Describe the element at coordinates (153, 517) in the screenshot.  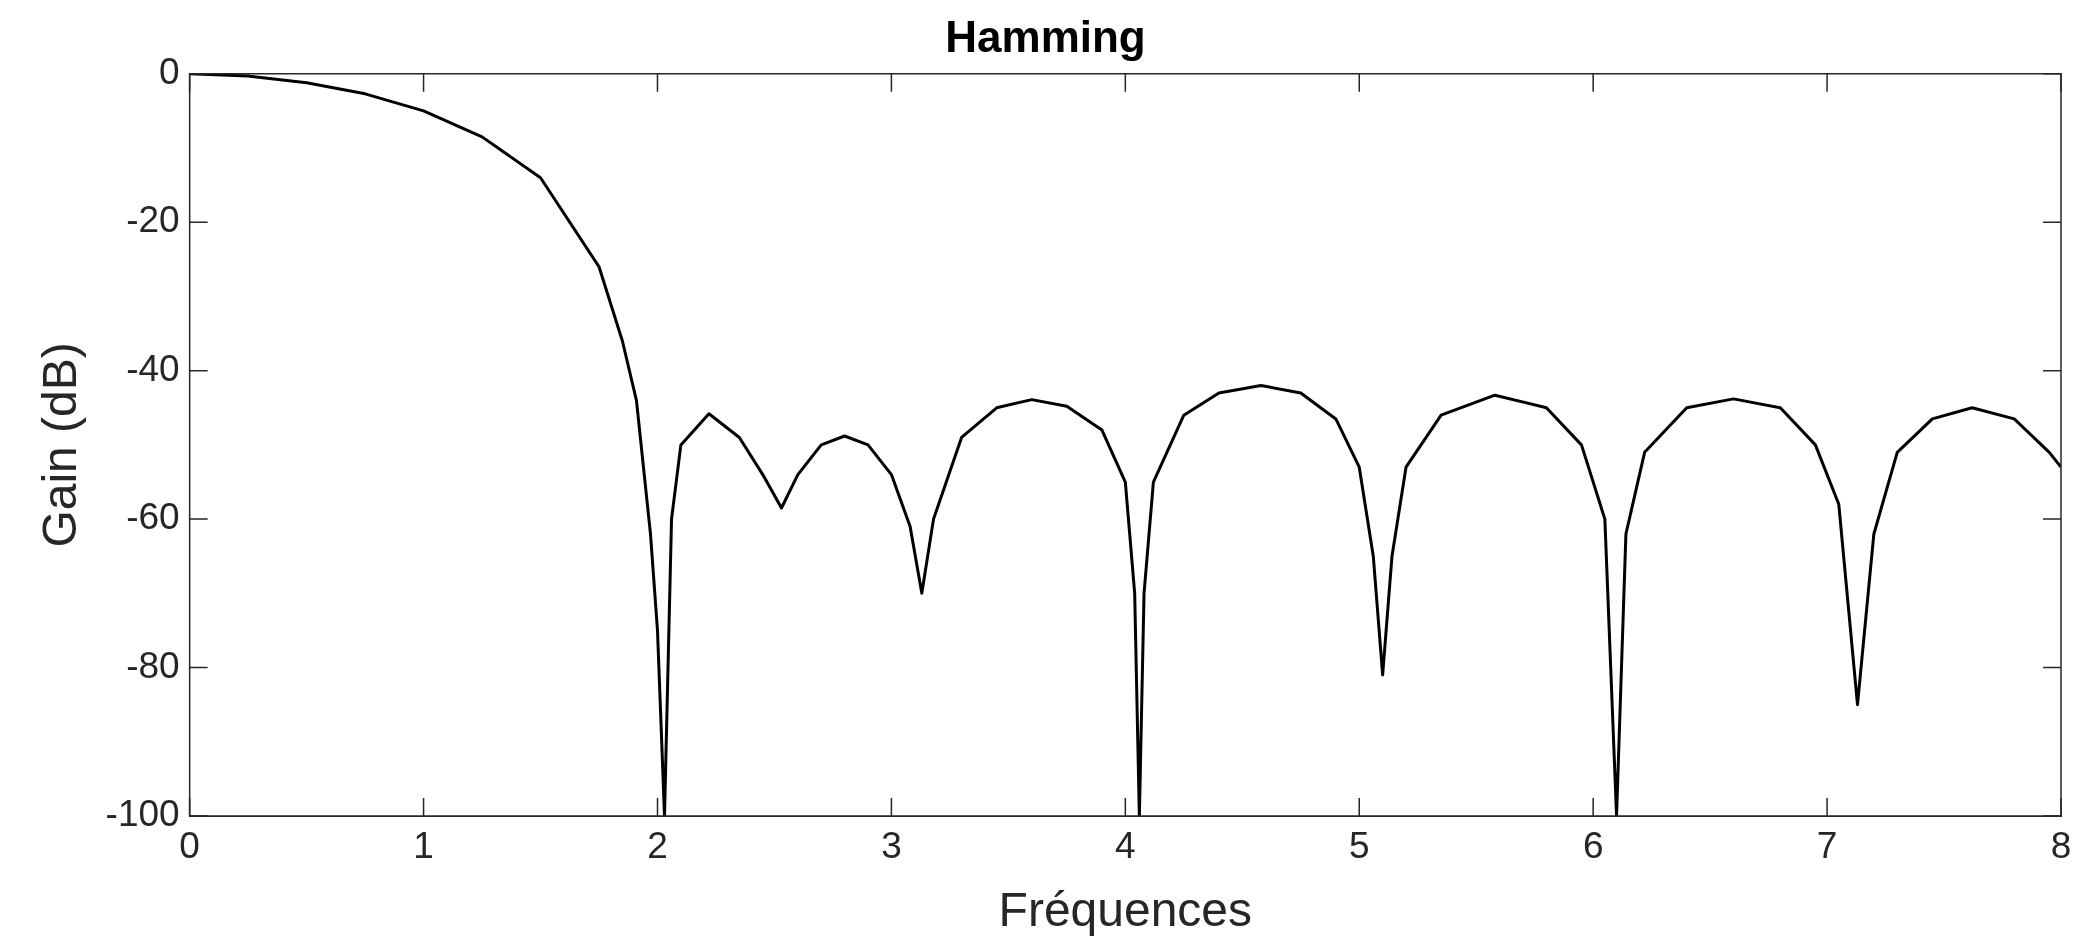
I see `y-tick-label: -60` at that location.